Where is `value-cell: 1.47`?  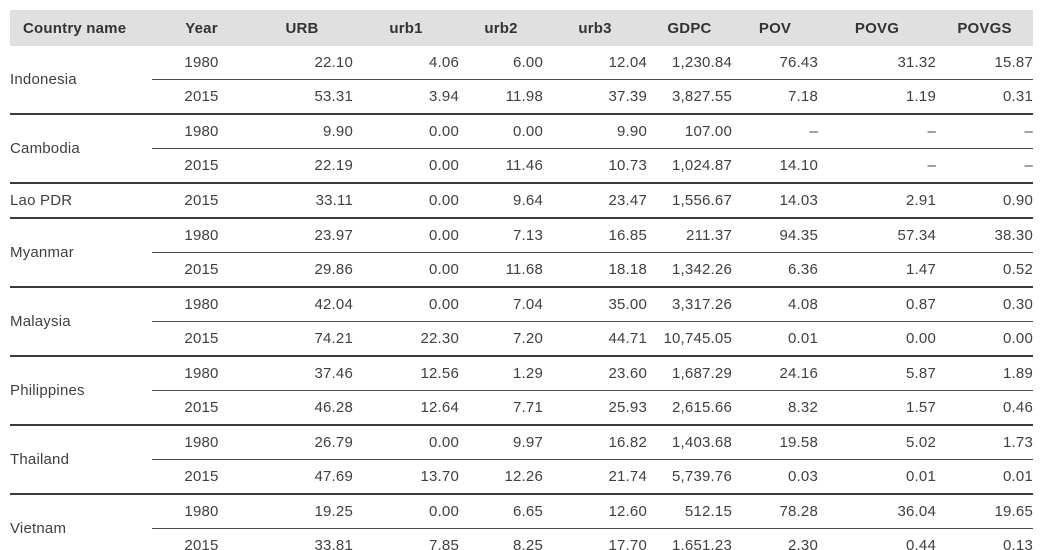
value-cell: 1.47 is located at coordinates (877, 269).